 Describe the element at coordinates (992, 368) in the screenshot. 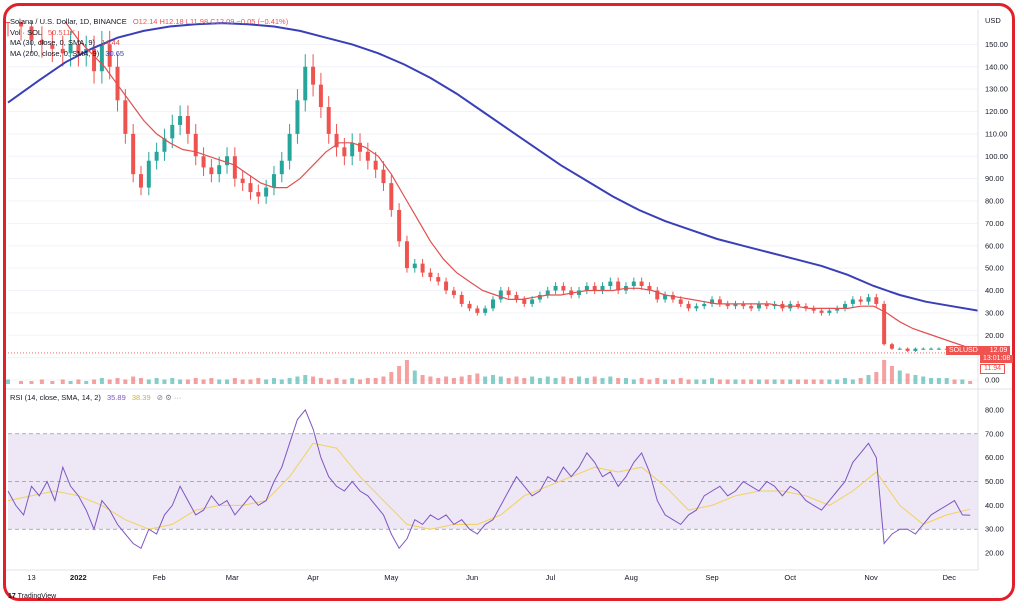

I see `low-marker: 11.94` at that location.